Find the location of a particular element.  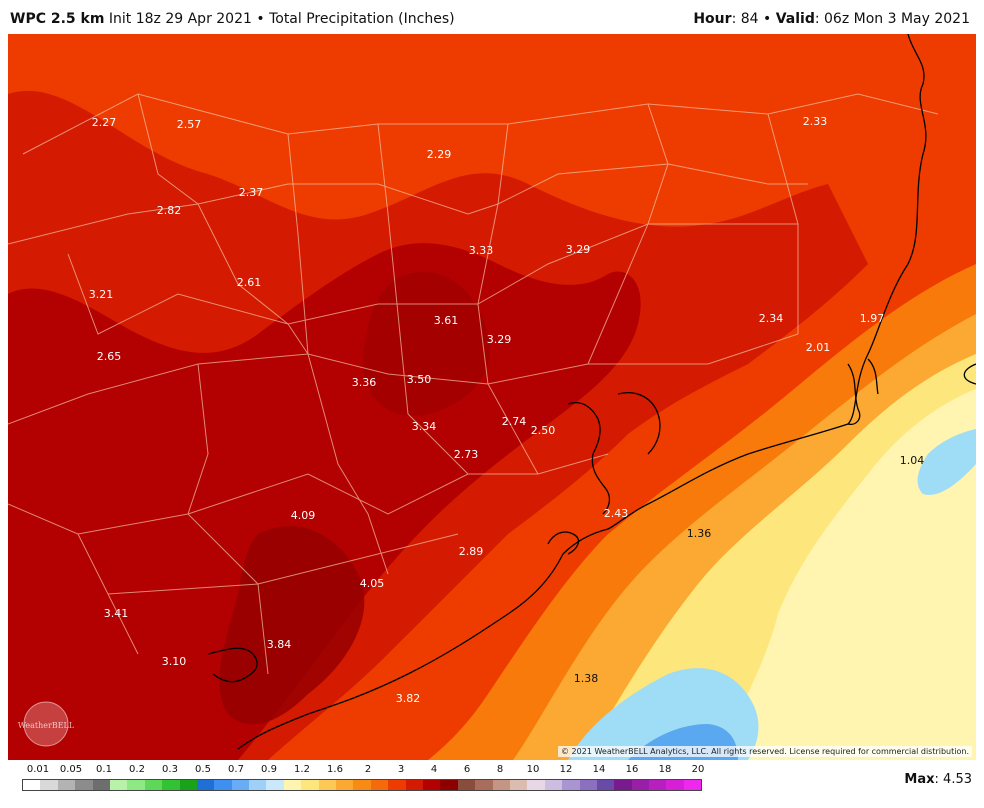

precip-value-label: 1.36 is located at coordinates (699, 533).